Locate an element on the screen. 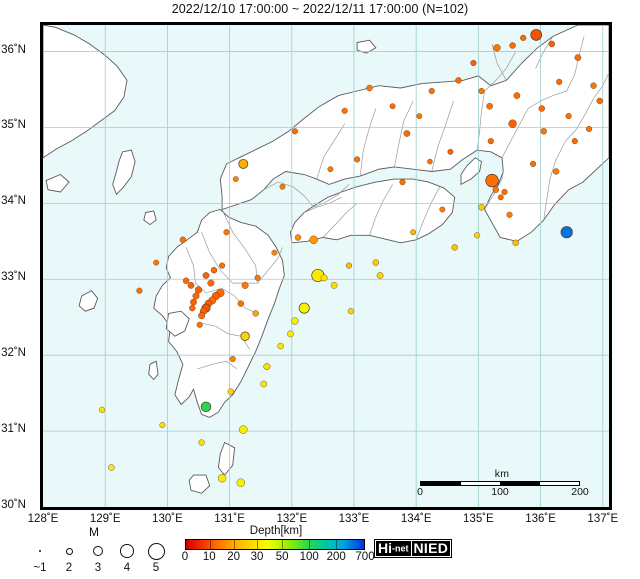  depth-tick-200: 200 is located at coordinates (336, 557).